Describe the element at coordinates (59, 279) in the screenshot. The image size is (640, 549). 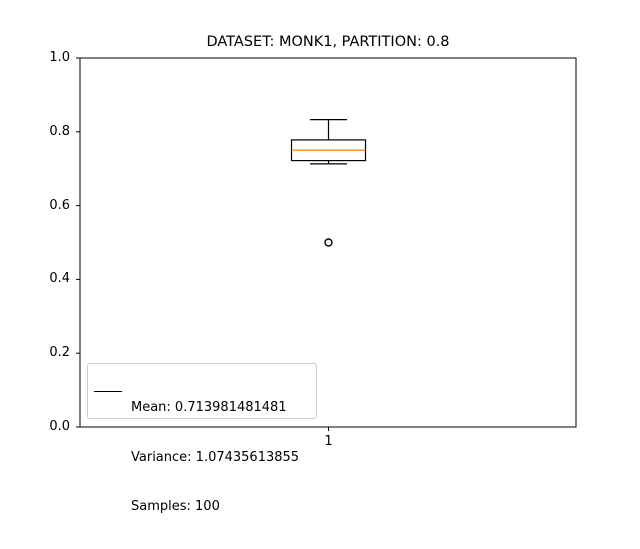
I see `y-tick-label-2: 0.4` at that location.